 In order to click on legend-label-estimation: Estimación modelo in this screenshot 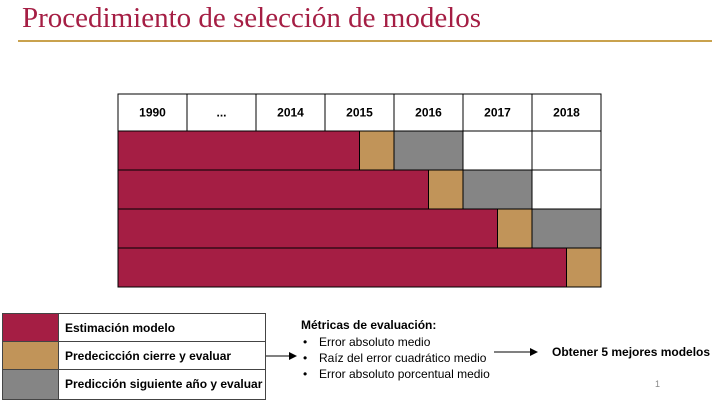, I will do `click(120, 328)`.